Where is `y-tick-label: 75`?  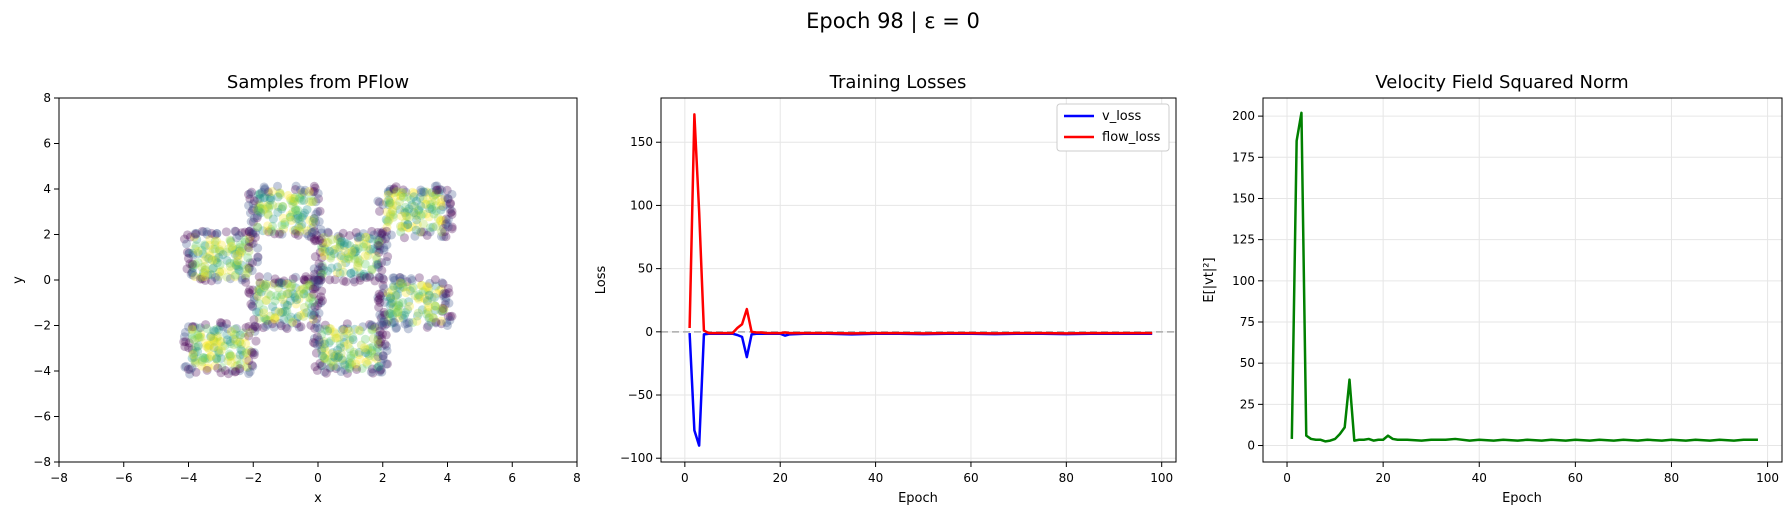 y-tick-label: 75 is located at coordinates (1247, 322).